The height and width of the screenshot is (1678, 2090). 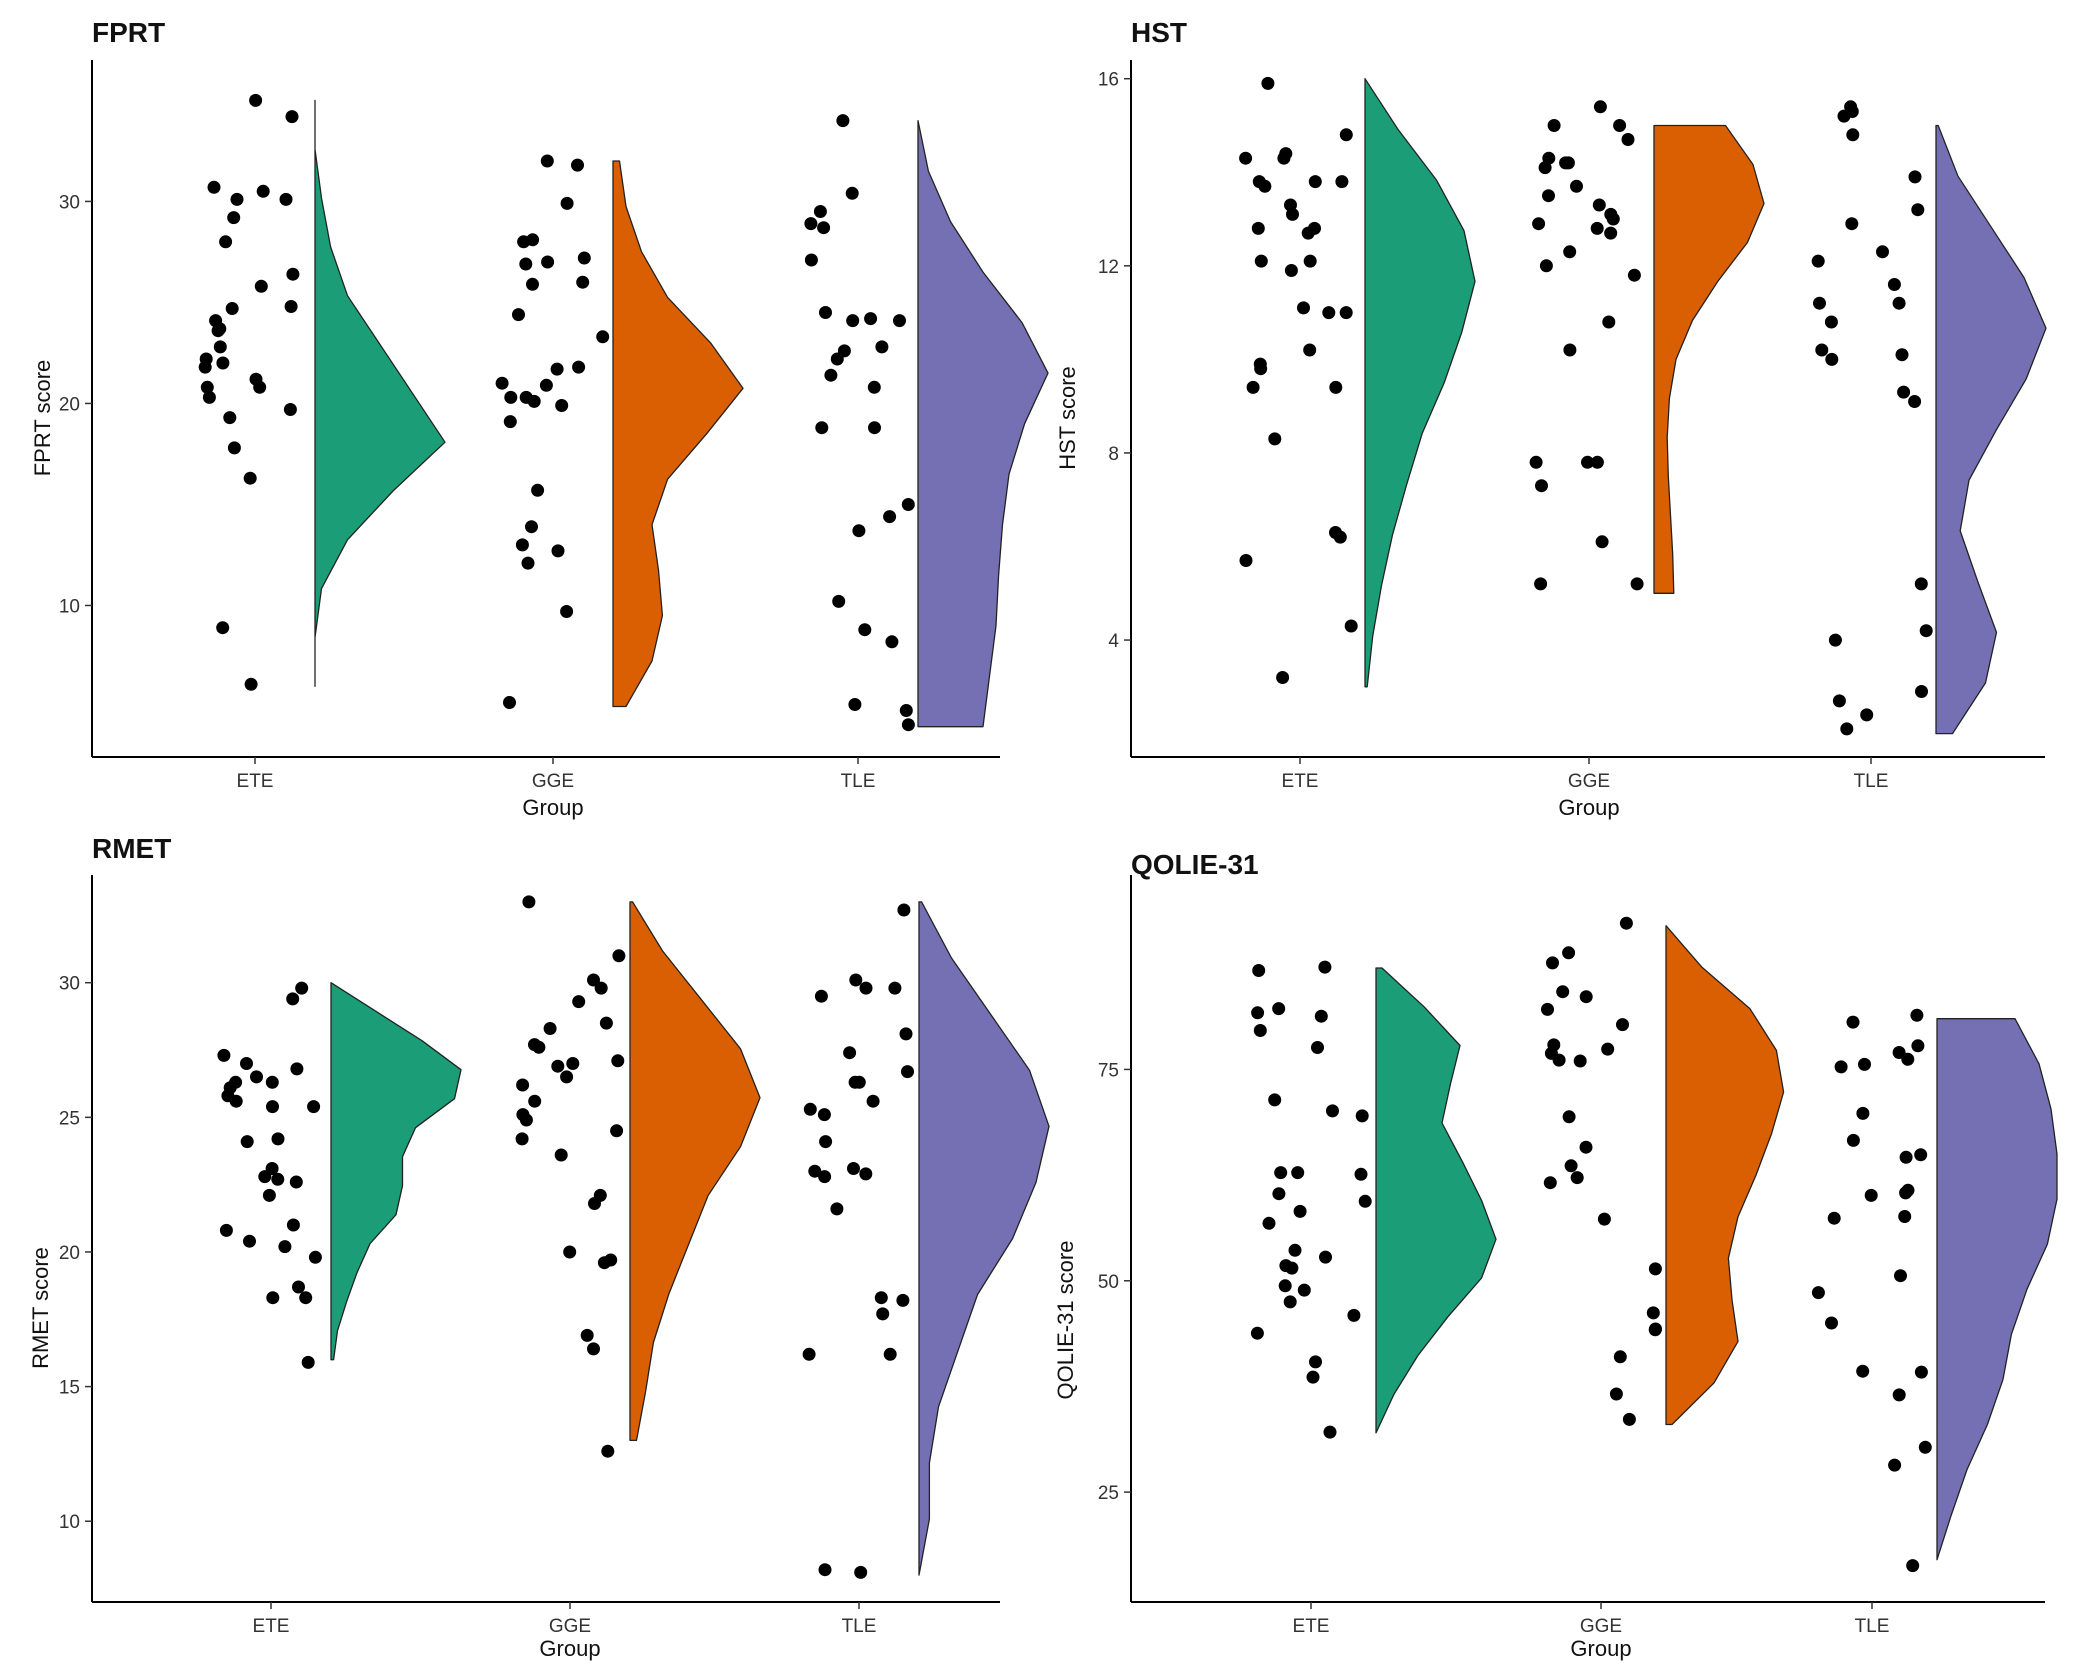 I want to click on y-tick-label: 30, so click(x=69, y=984).